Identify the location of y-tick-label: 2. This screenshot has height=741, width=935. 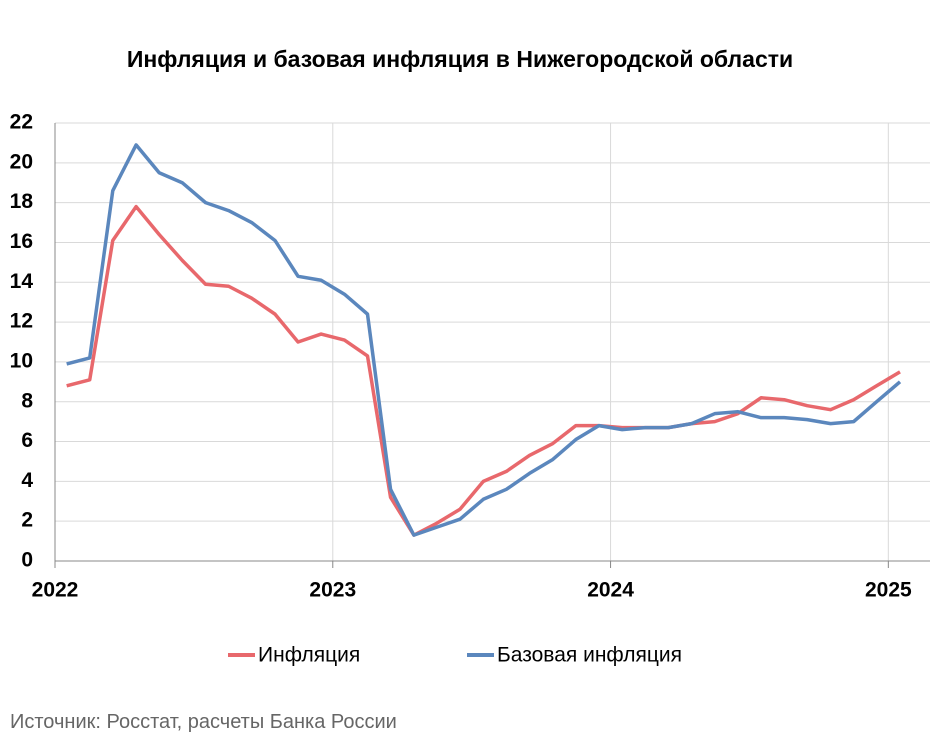
(27, 520).